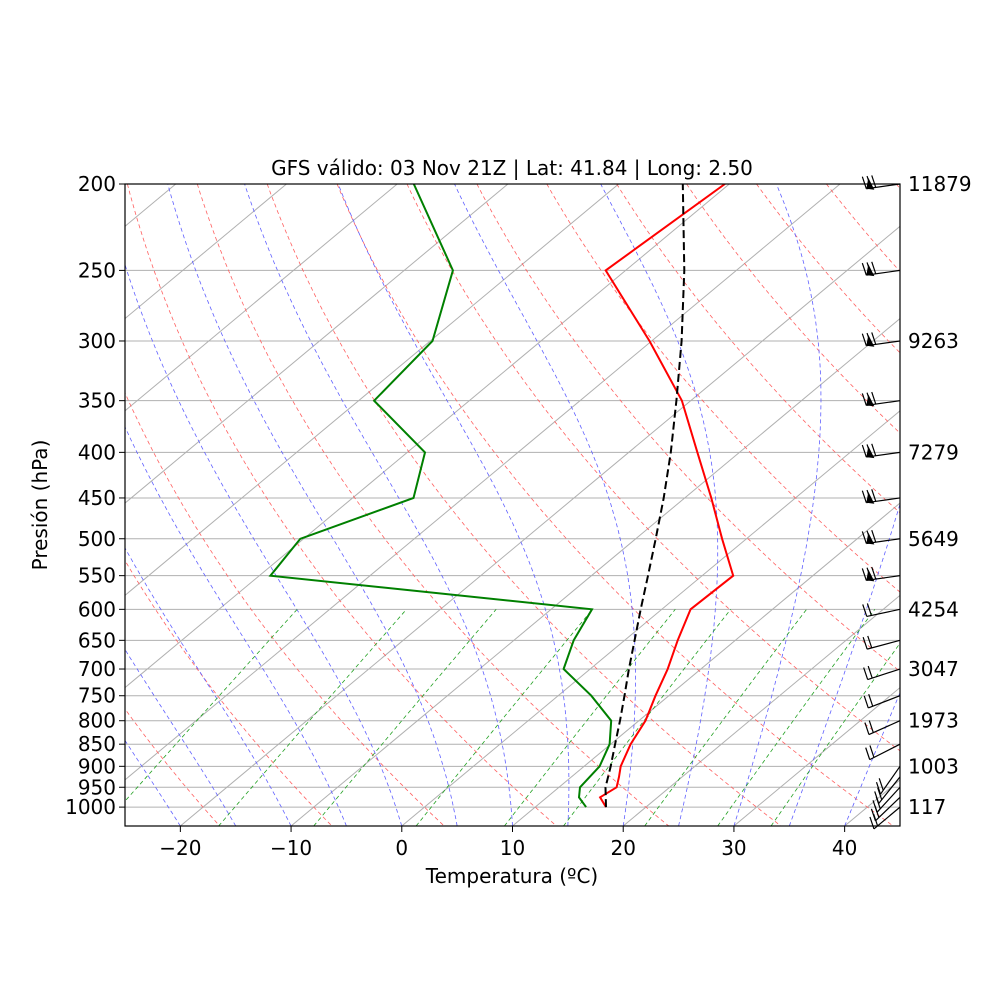 This screenshot has height=1000, width=1000. What do you see at coordinates (97, 696) in the screenshot?
I see `y-tick-label: 750` at bounding box center [97, 696].